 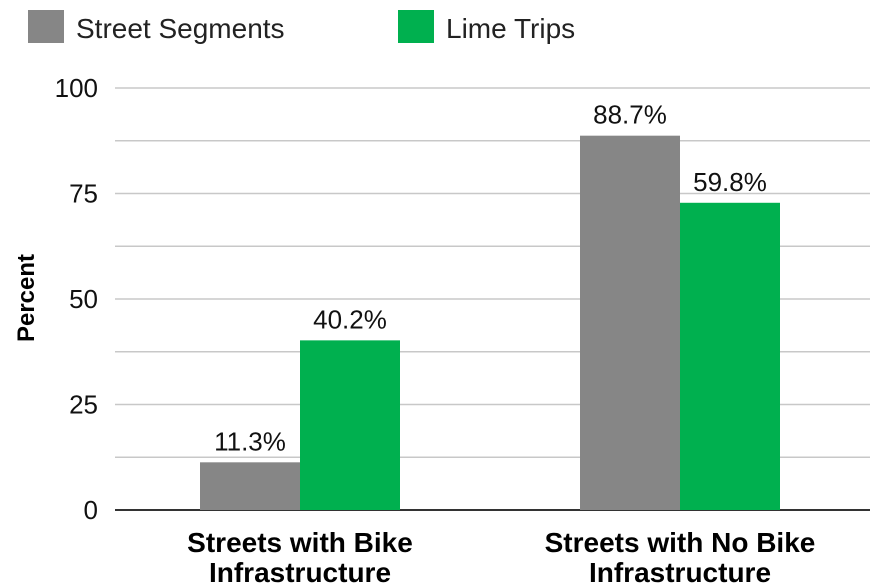 I want to click on y-tick-label: 75, so click(x=83, y=194).